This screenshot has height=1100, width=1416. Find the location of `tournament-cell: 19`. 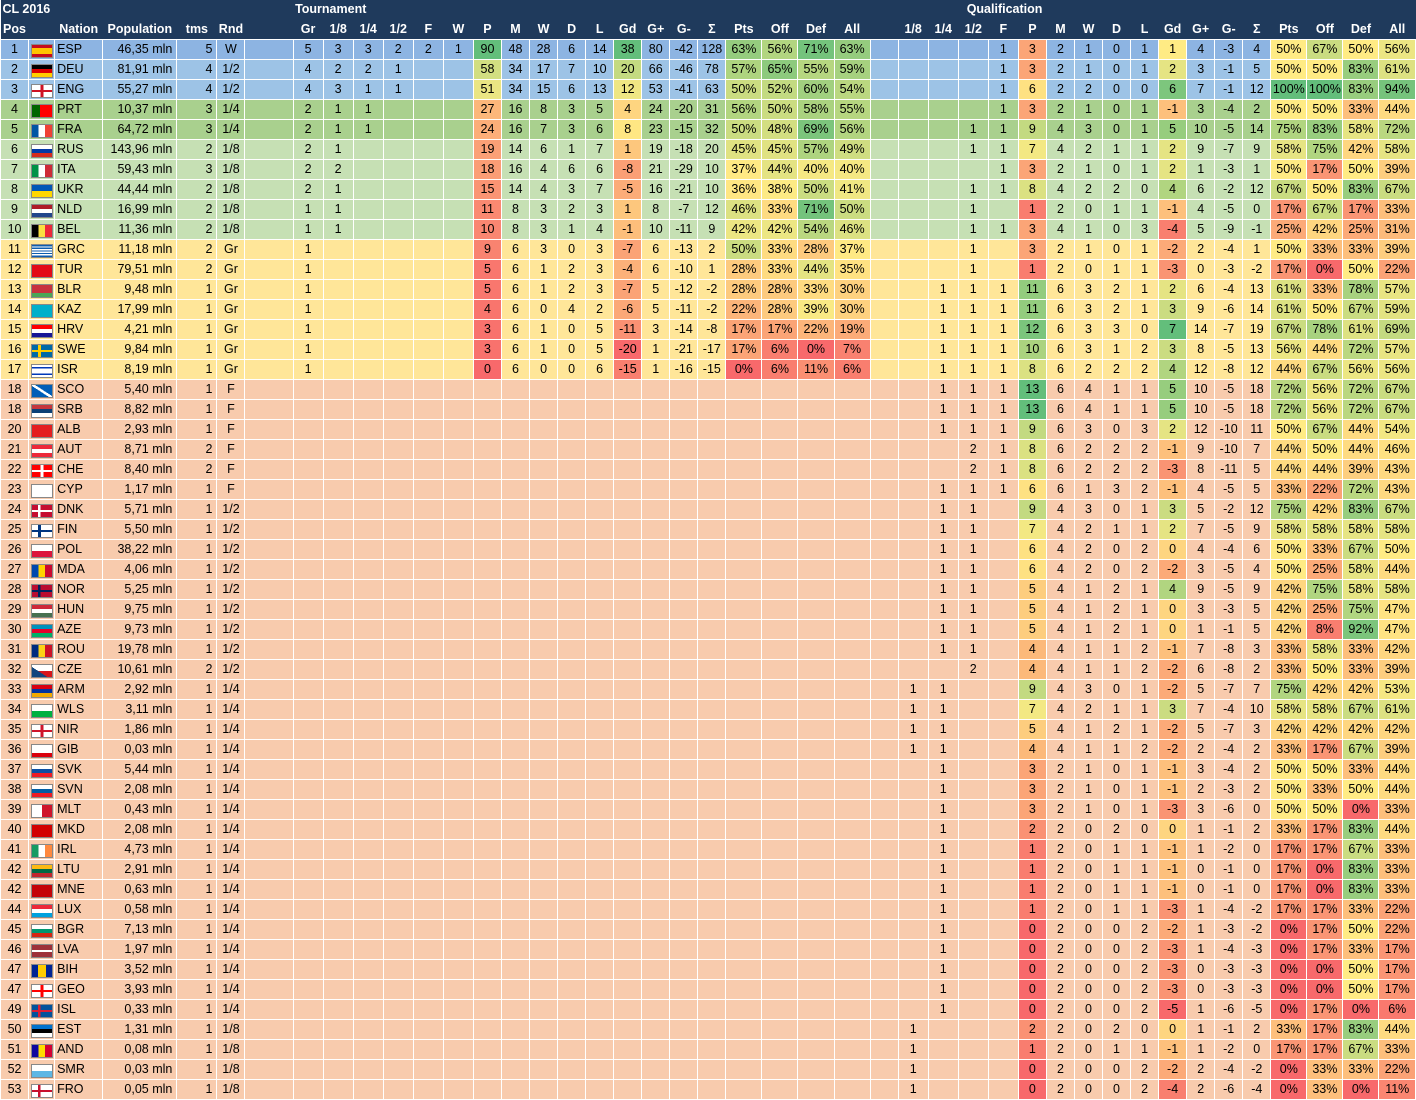

tournament-cell: 19 is located at coordinates (656, 149).